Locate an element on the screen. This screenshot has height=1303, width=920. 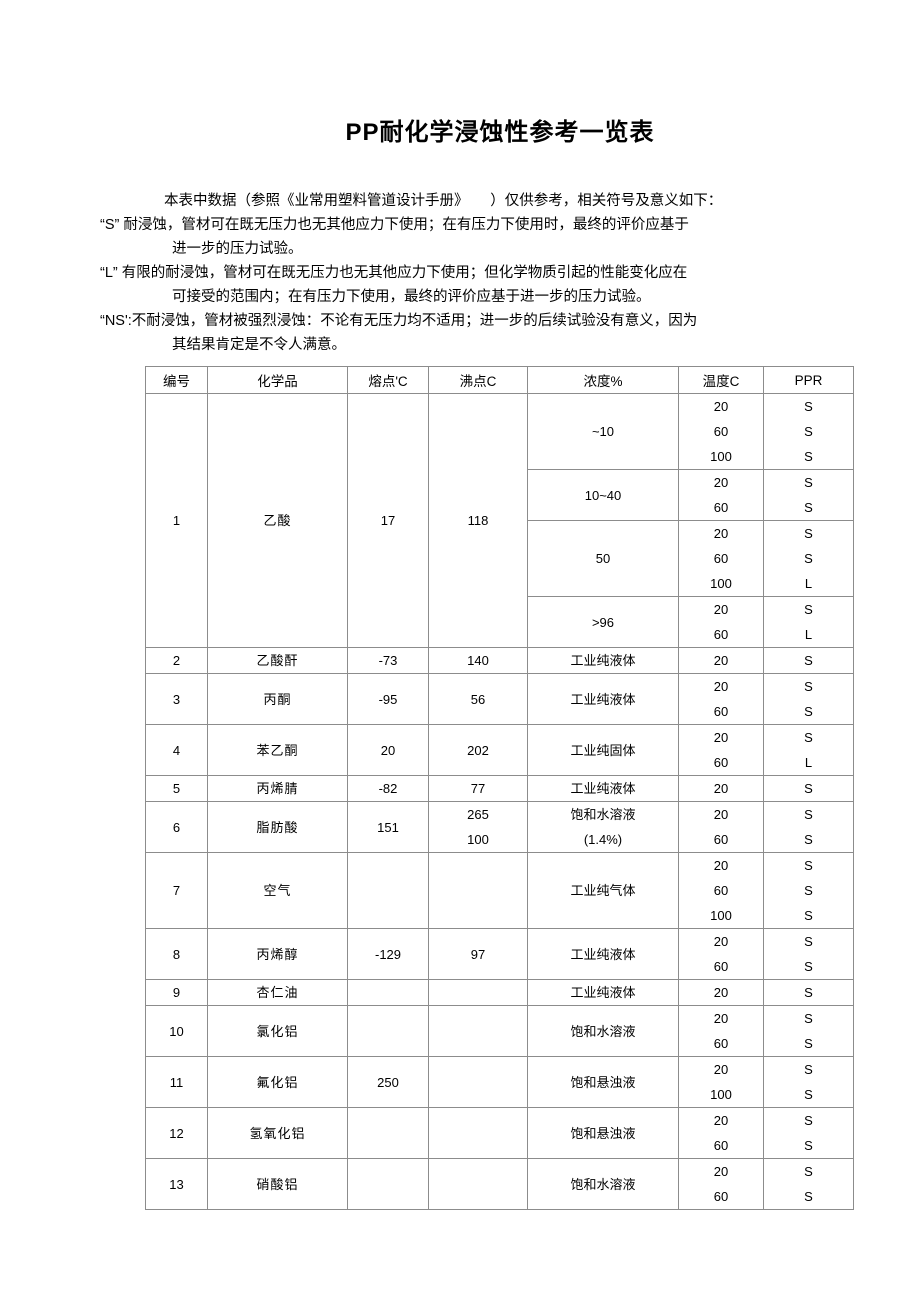
table-row: 5 丙烯腈 -82 77 工业纯液体 20 S is located at coordinates (499, 788).